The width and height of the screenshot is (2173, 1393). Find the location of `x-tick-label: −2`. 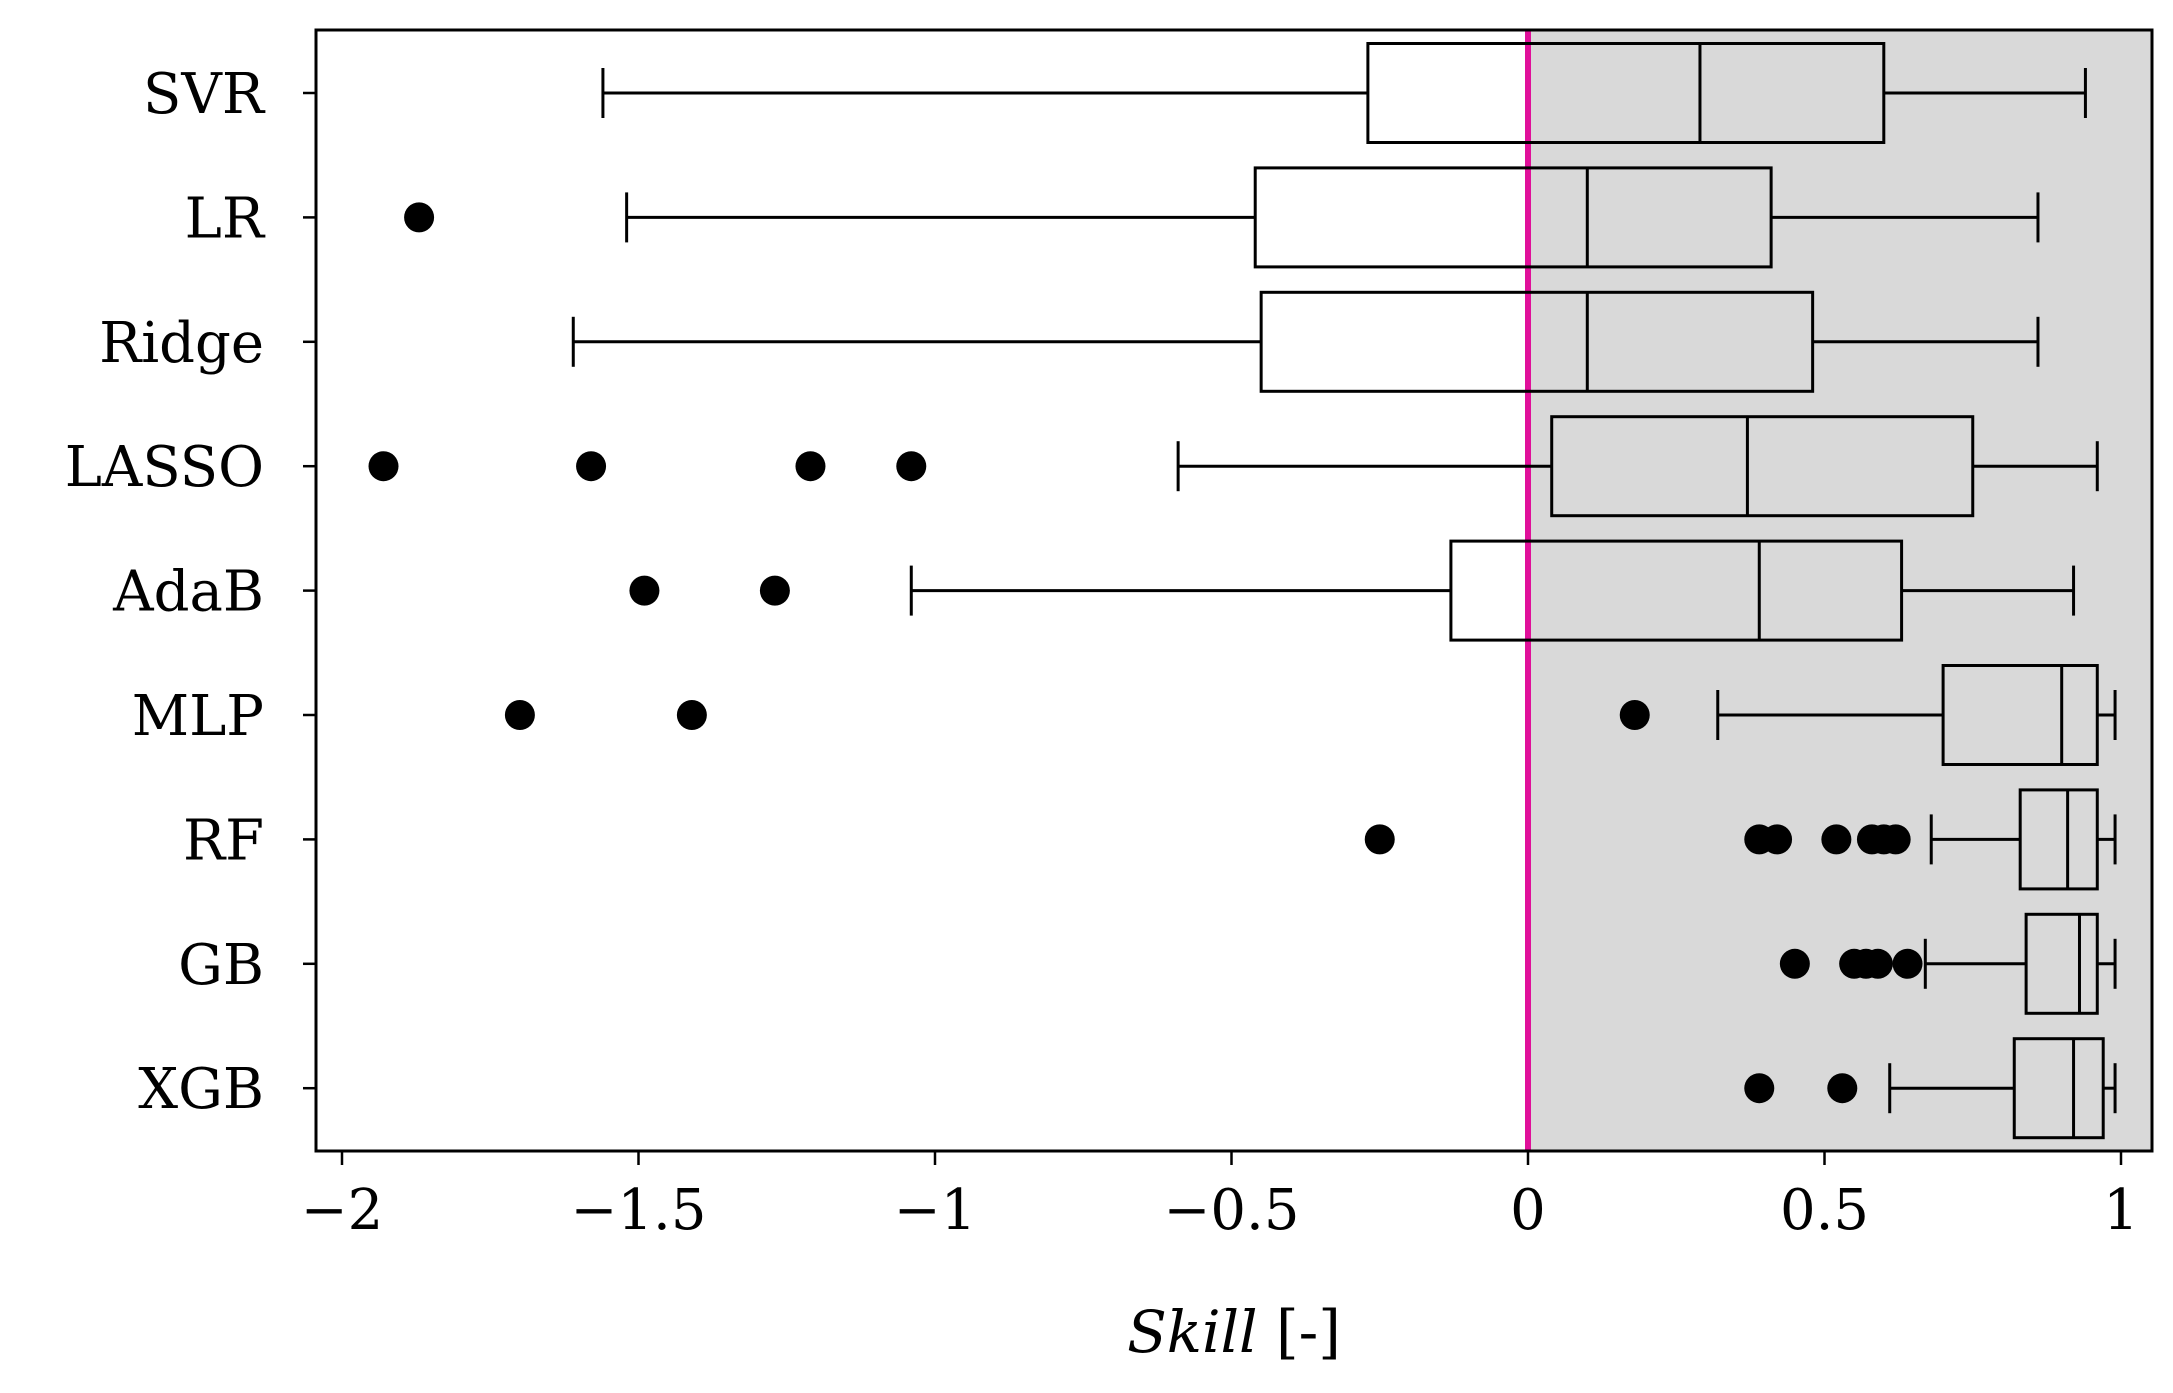

x-tick-label: −2 is located at coordinates (342, 1210).